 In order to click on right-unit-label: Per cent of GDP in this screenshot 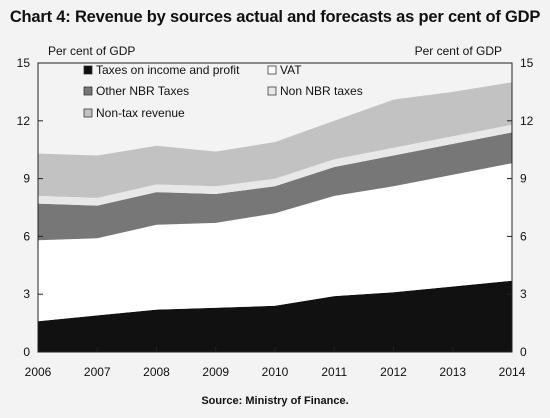, I will do `click(458, 51)`.